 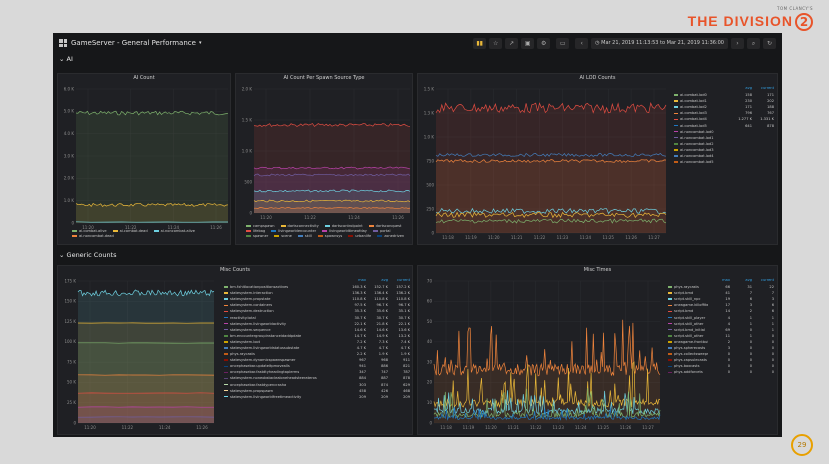 I want to click on legend-item: urbanlife, so click(x=359, y=236).